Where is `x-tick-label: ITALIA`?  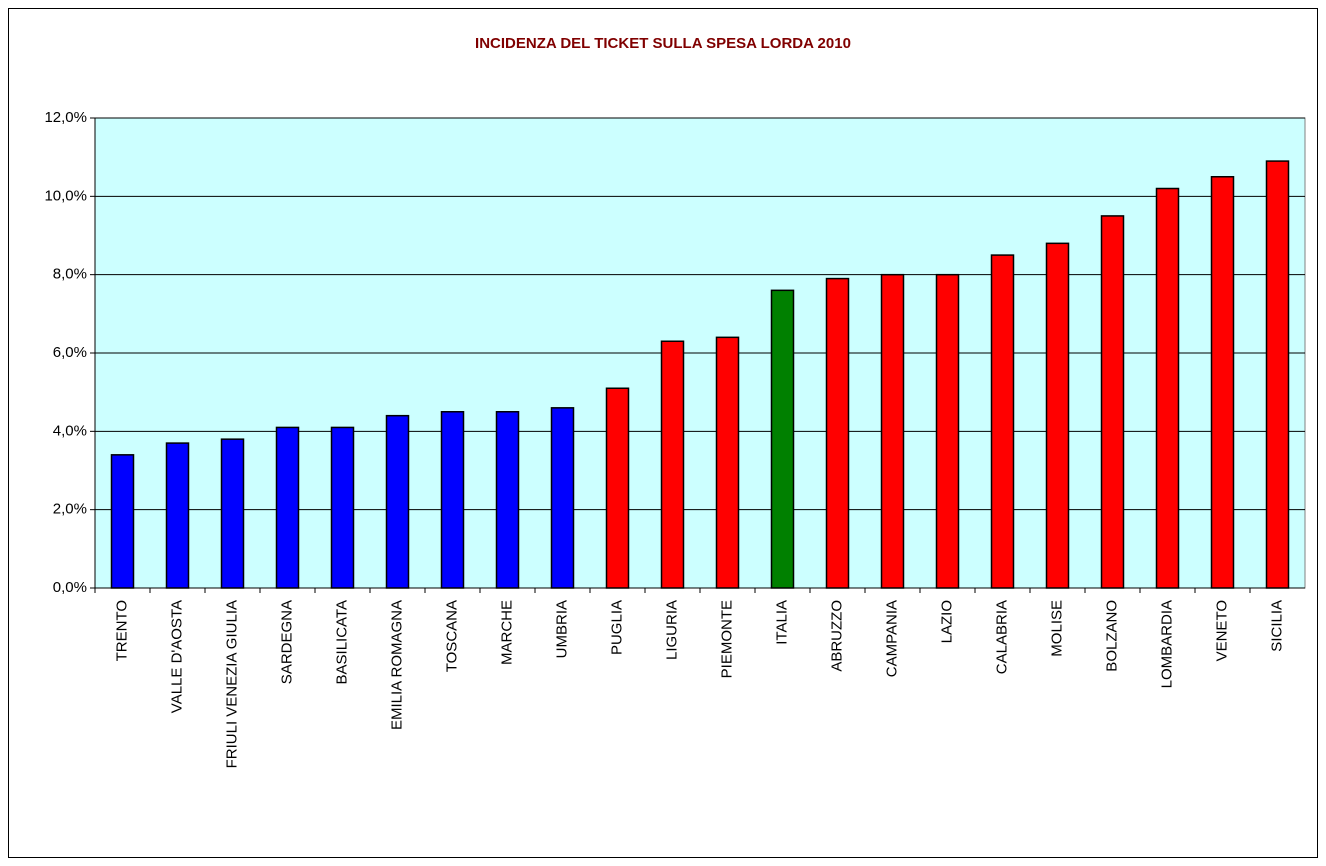 x-tick-label: ITALIA is located at coordinates (781, 622).